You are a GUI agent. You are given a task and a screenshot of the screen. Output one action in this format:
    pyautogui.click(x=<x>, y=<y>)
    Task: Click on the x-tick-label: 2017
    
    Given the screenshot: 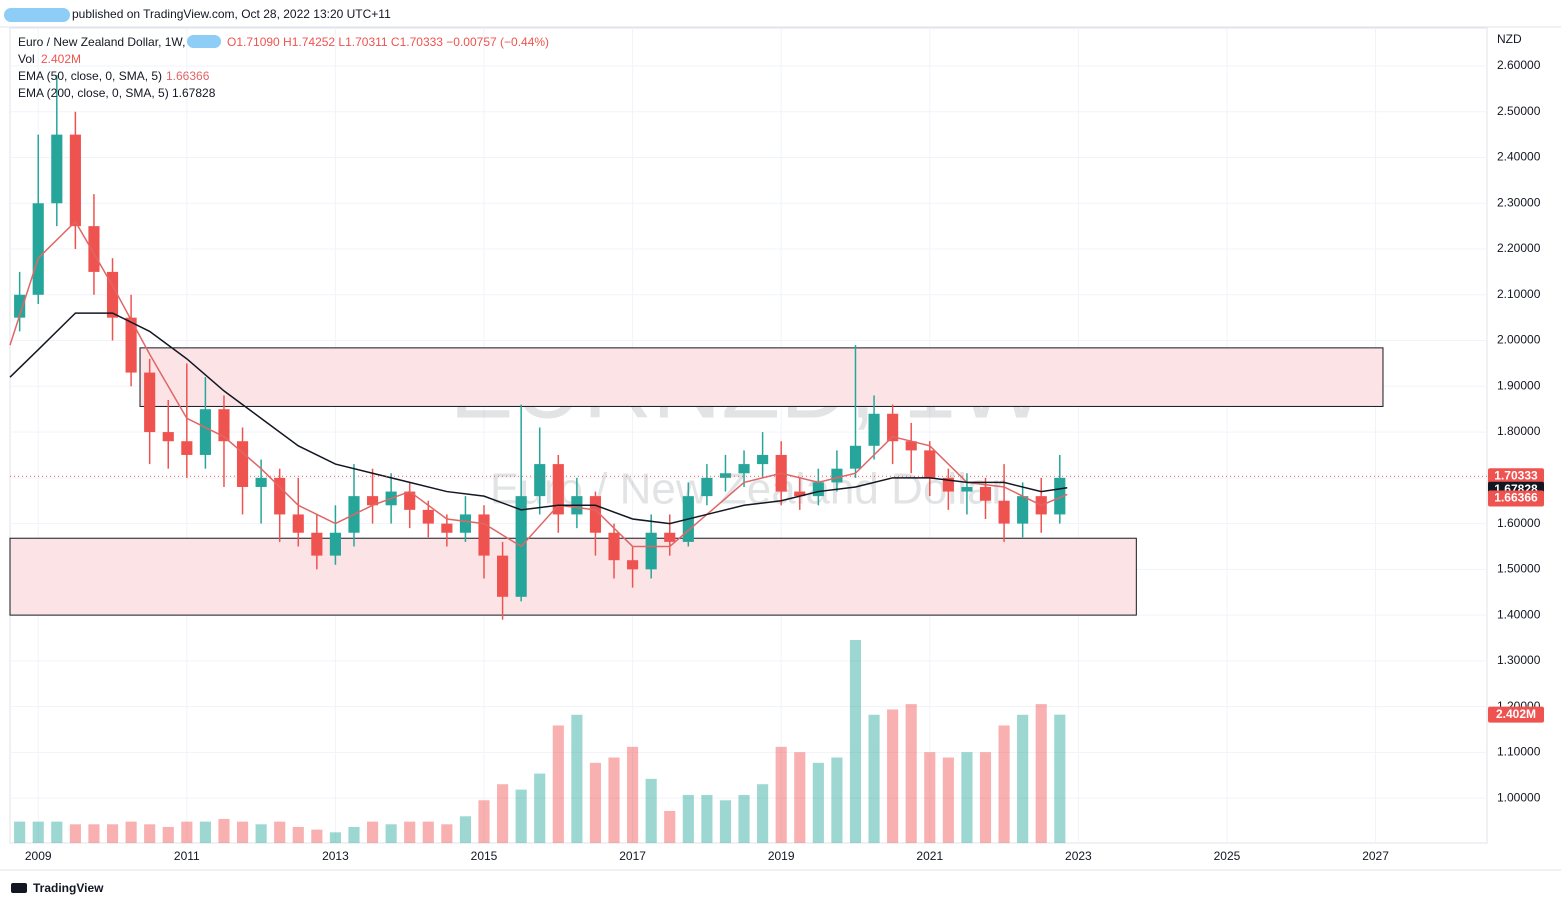 What is the action you would take?
    pyautogui.click(x=632, y=856)
    